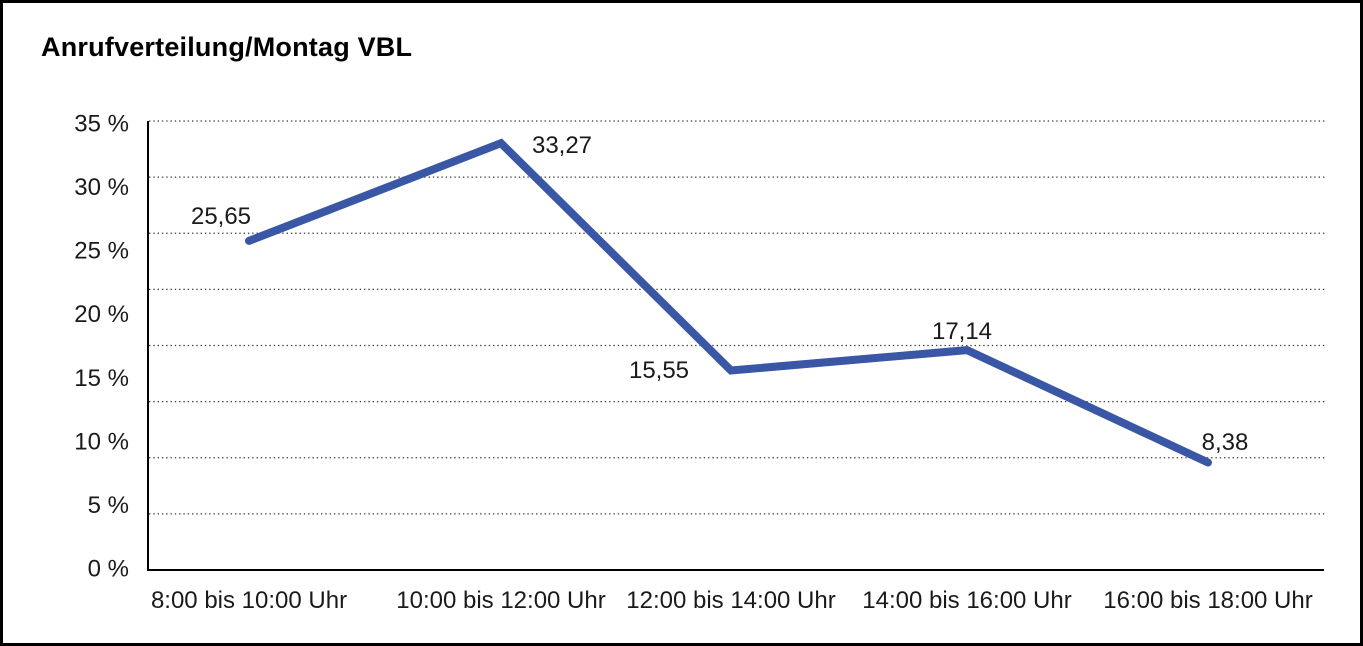 This screenshot has height=646, width=1363. Describe the element at coordinates (1225, 442) in the screenshot. I see `data-point-label: 8,38` at that location.